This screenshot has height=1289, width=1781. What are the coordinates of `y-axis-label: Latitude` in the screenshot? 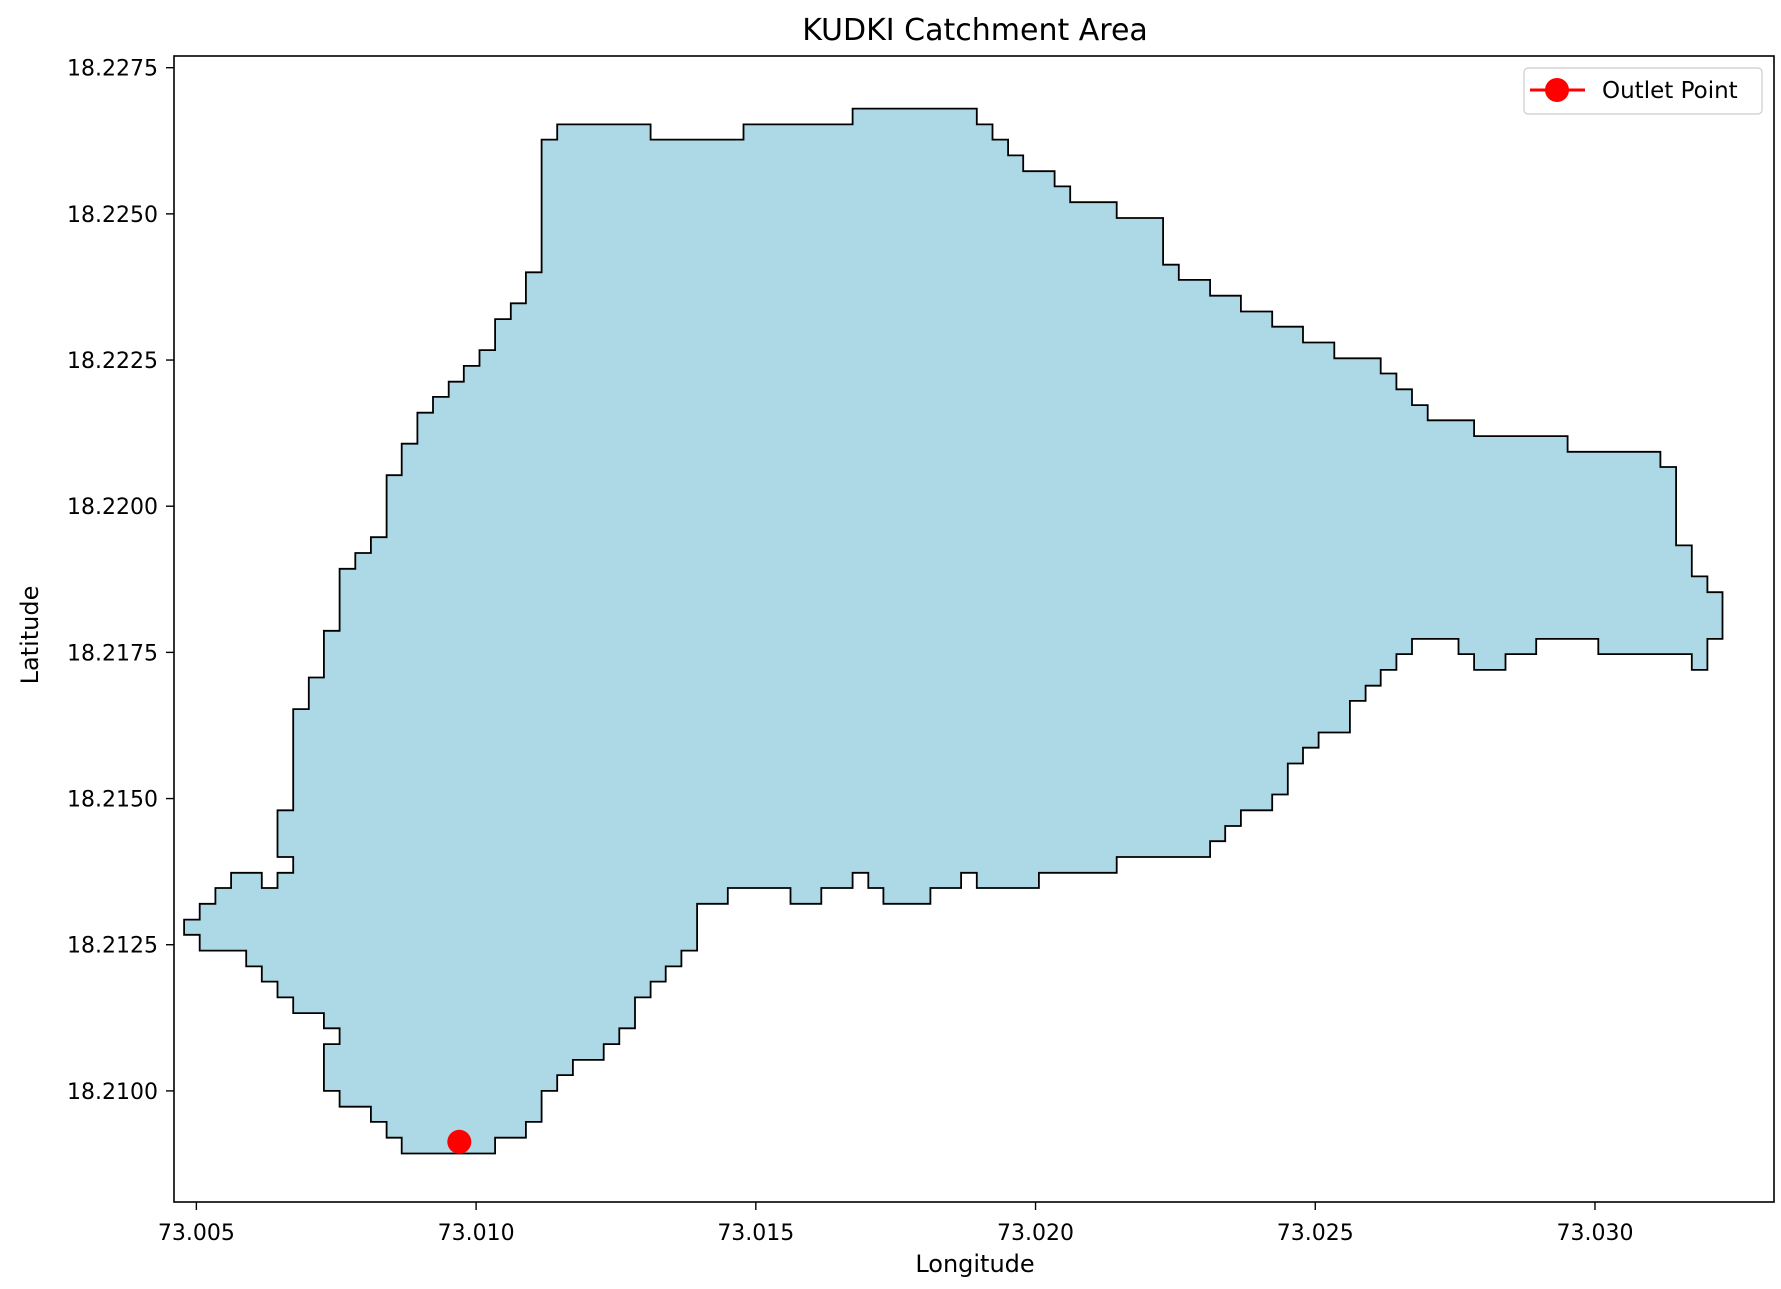 It's located at (30, 635).